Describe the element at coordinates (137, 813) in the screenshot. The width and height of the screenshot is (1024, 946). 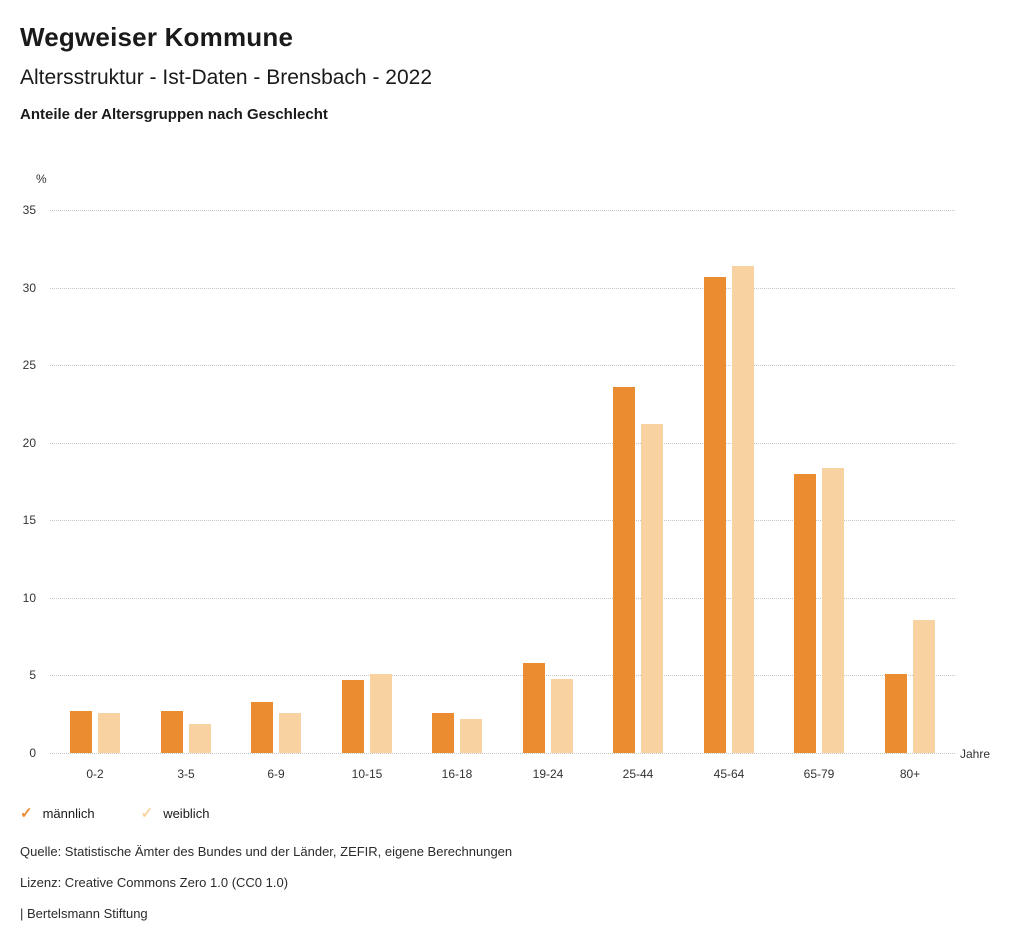
I see `legend: ✓ männlich ✓ weiblich` at that location.